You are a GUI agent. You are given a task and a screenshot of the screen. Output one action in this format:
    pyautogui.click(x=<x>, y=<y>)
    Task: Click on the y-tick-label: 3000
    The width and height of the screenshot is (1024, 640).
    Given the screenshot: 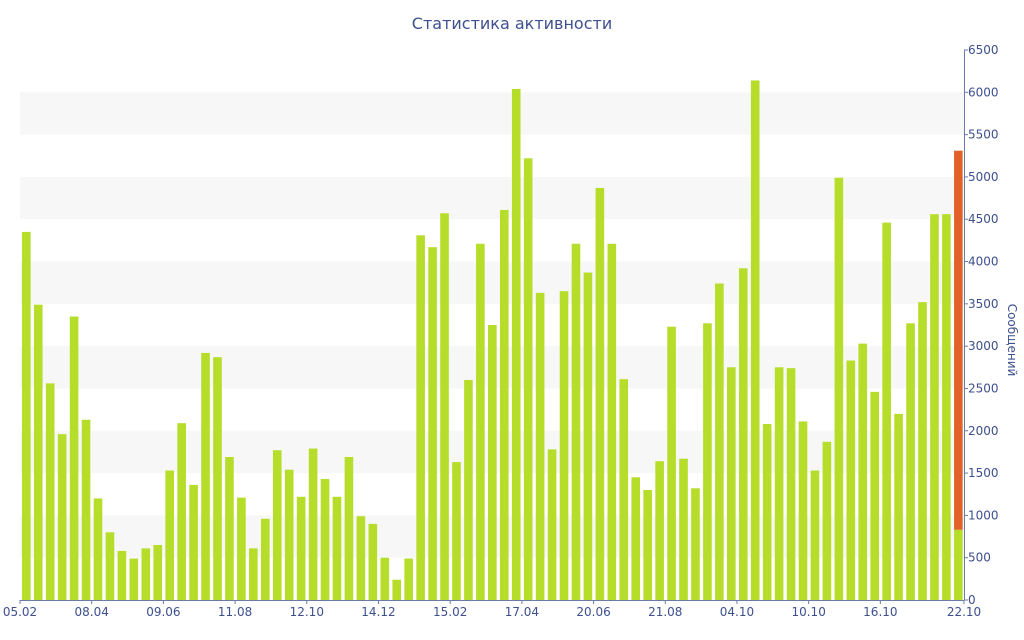 What is the action you would take?
    pyautogui.click(x=983, y=346)
    